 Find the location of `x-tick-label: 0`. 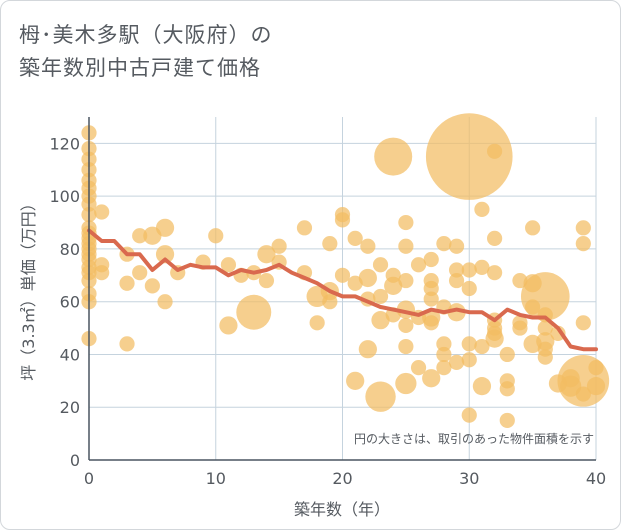

x-tick-label: 0 is located at coordinates (89, 478).